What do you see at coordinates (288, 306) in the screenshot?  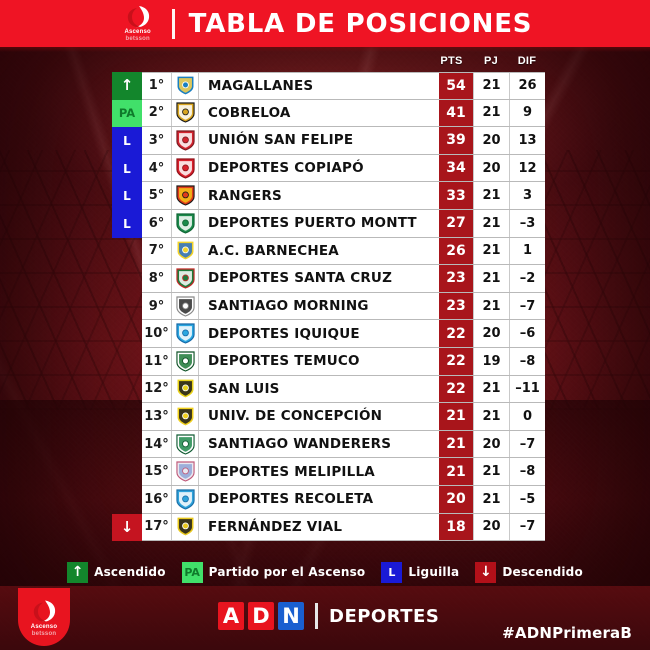 I see `cell-team-name: SANTIAGO MORNING` at bounding box center [288, 306].